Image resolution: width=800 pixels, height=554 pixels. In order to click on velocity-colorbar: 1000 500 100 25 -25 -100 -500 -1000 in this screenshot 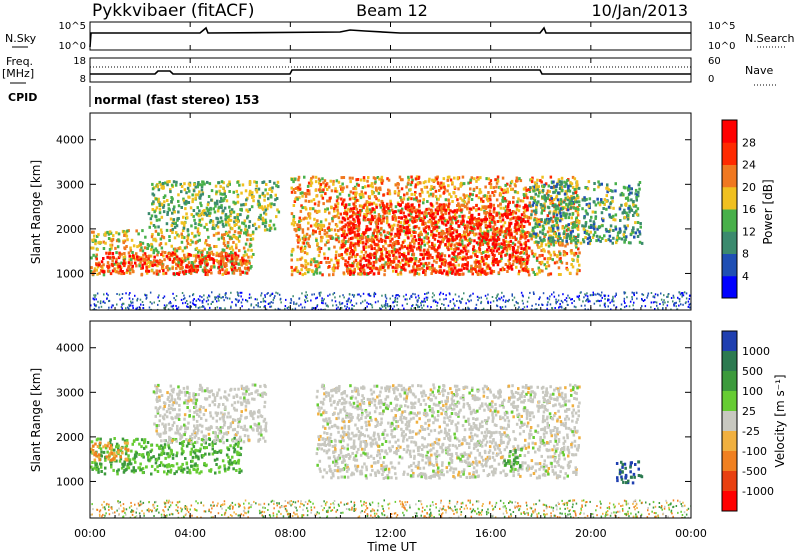, I will do `click(747, 421)`.